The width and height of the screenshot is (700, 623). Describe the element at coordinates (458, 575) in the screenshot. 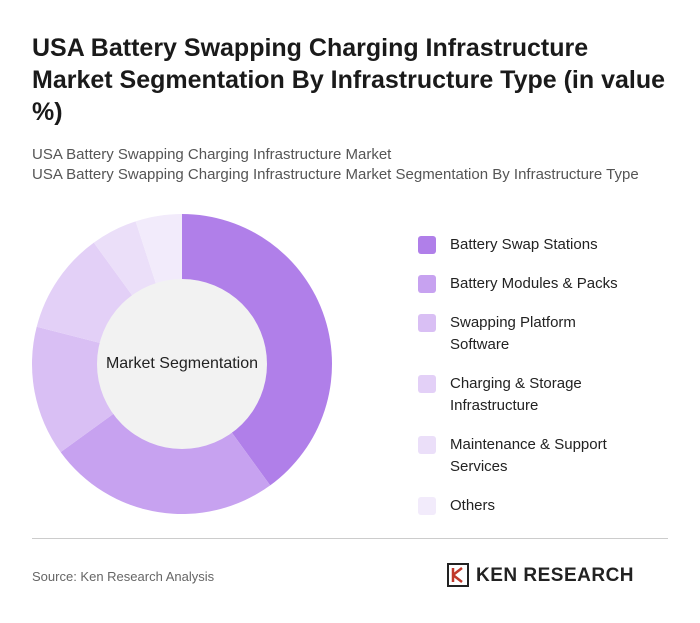

I see `brand-icon` at that location.